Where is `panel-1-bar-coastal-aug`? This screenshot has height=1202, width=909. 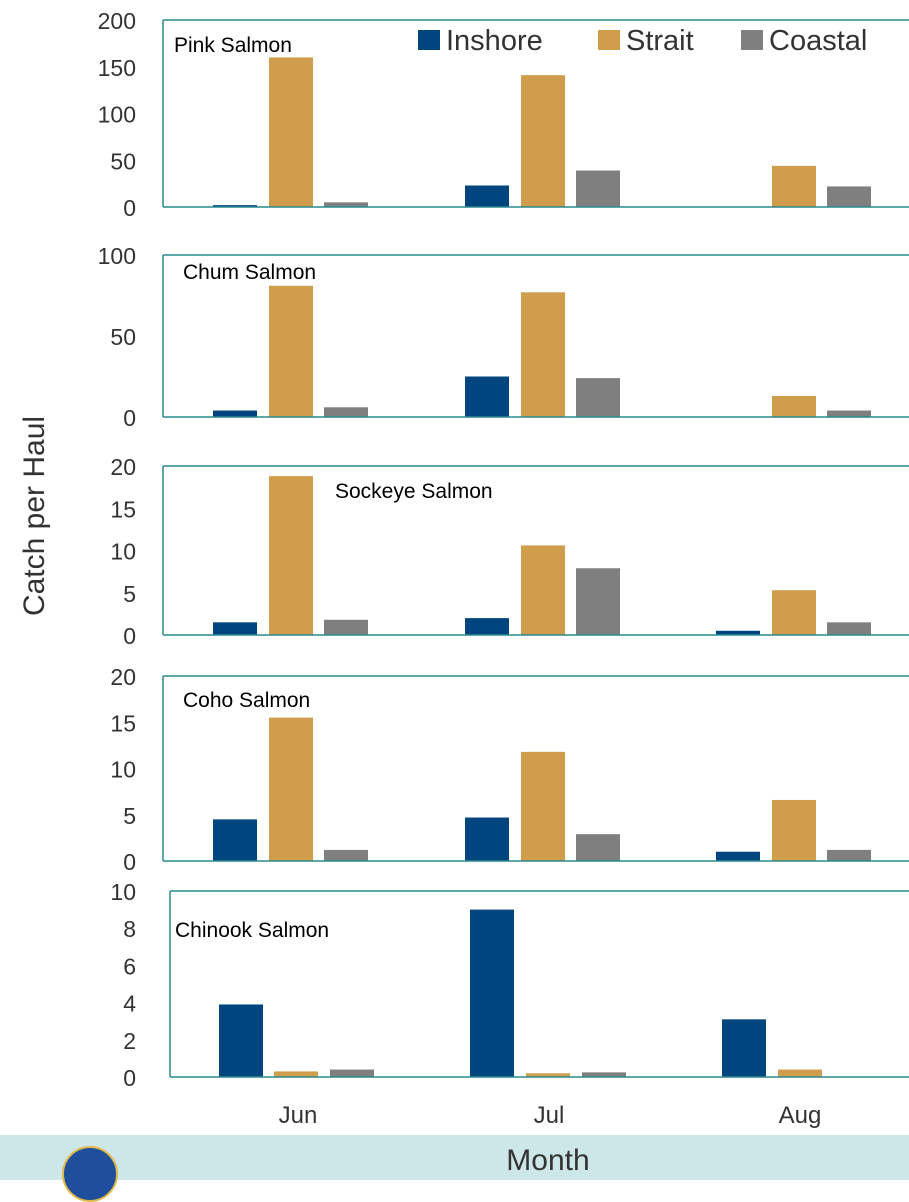 panel-1-bar-coastal-aug is located at coordinates (849, 196).